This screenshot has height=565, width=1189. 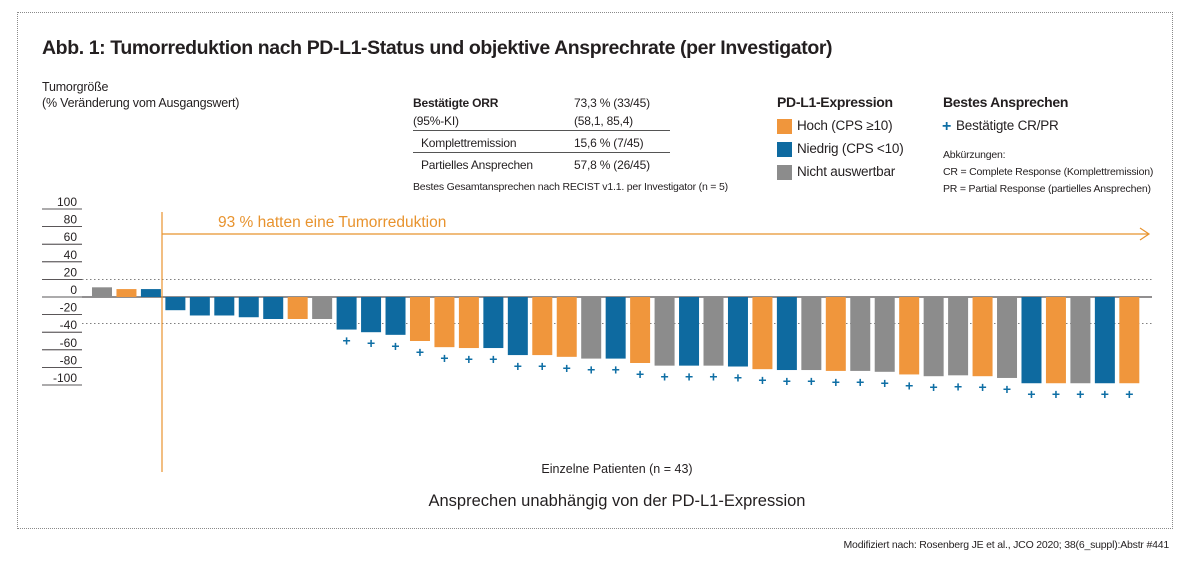 What do you see at coordinates (69, 343) in the screenshot?
I see `y-tick-label: -60` at bounding box center [69, 343].